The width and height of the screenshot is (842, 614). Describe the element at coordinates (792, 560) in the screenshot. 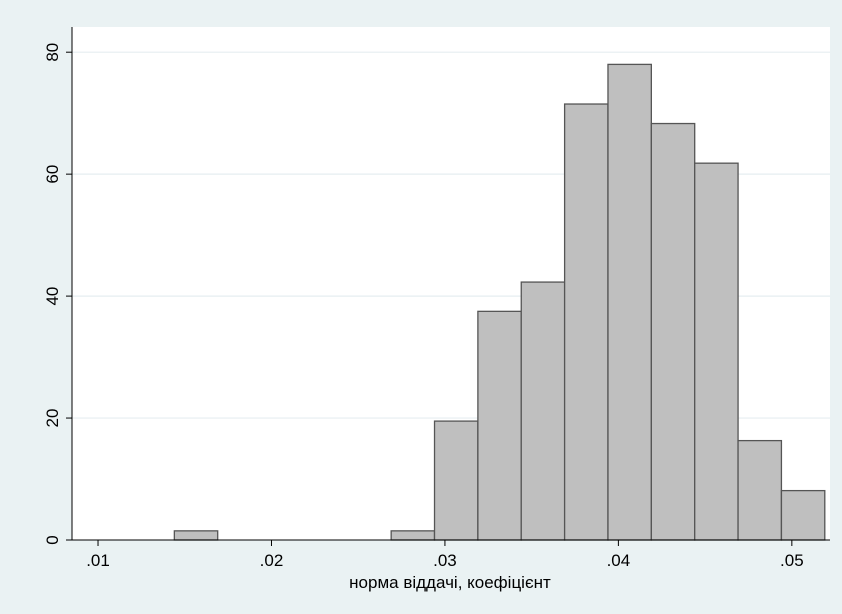

I see `x-tick-label: .05` at that location.